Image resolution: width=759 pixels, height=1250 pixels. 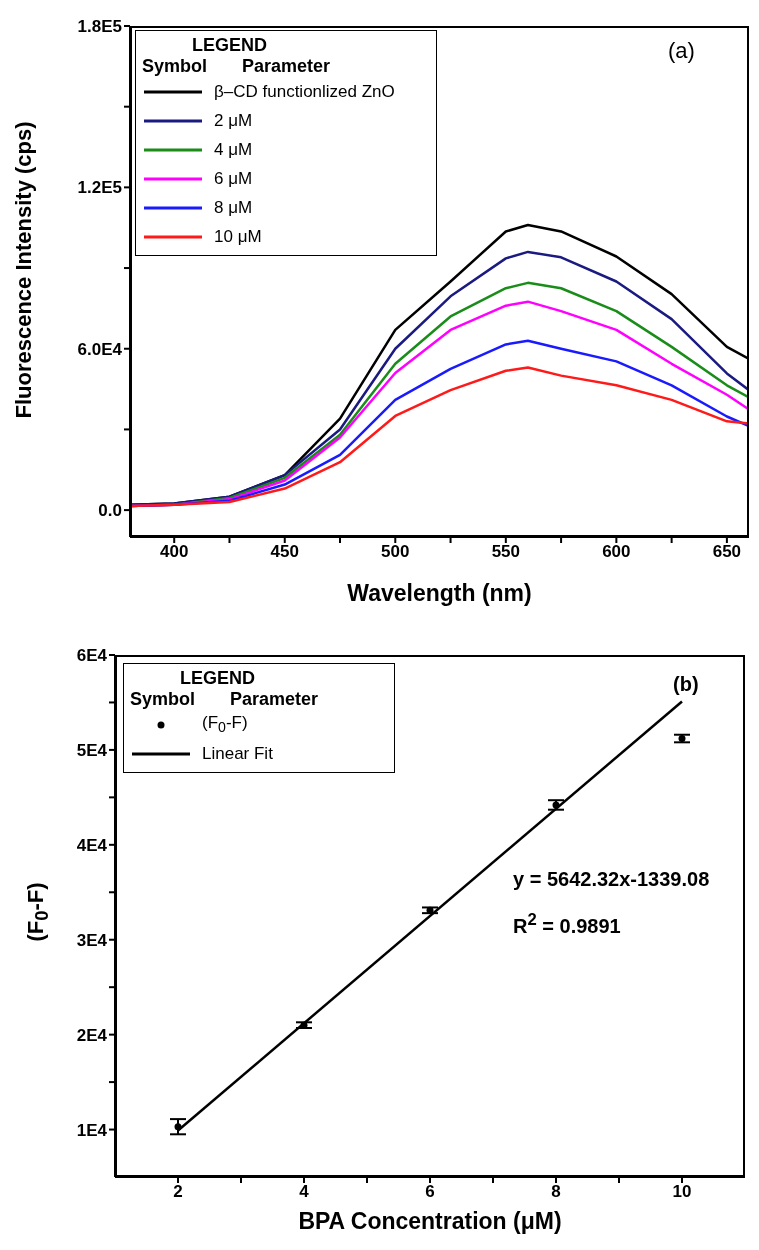 What do you see at coordinates (92, 656) in the screenshot?
I see `y-tick-label: 6E4` at bounding box center [92, 656].